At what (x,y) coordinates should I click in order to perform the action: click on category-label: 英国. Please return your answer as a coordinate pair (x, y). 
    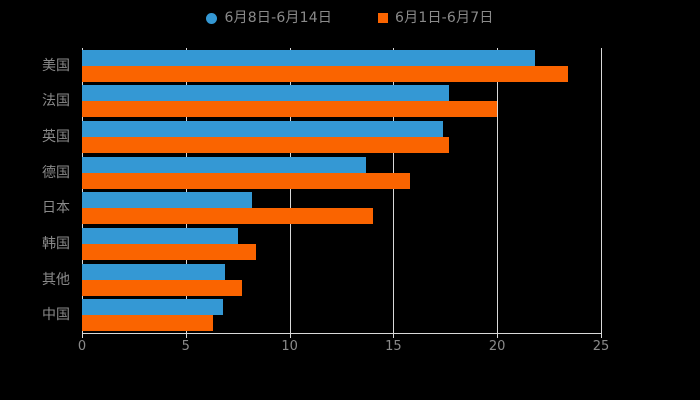
    Looking at the image, I should click on (56, 137).